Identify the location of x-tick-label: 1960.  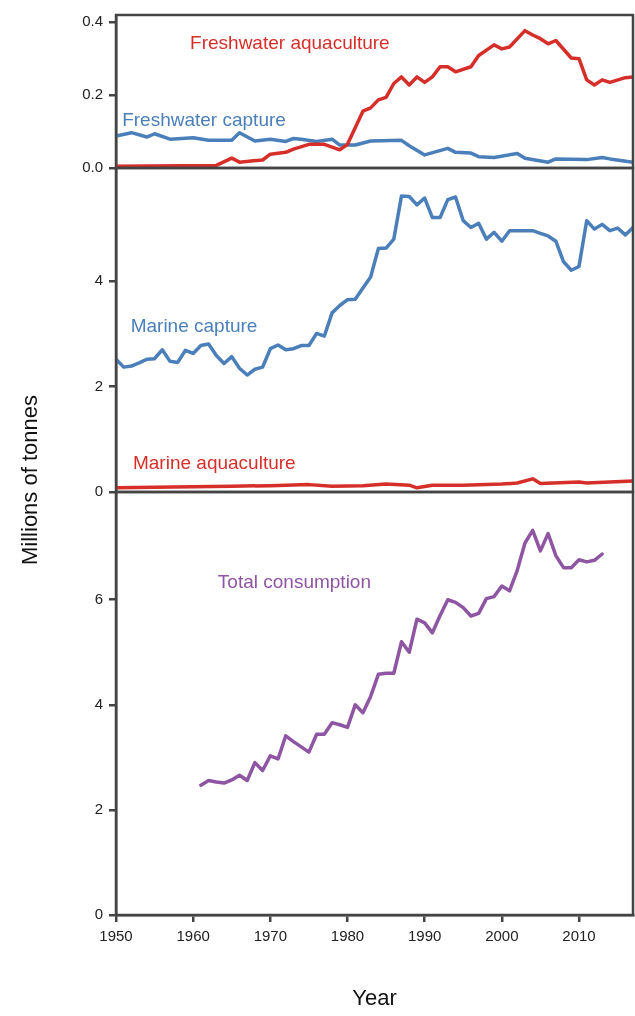
(193, 936).